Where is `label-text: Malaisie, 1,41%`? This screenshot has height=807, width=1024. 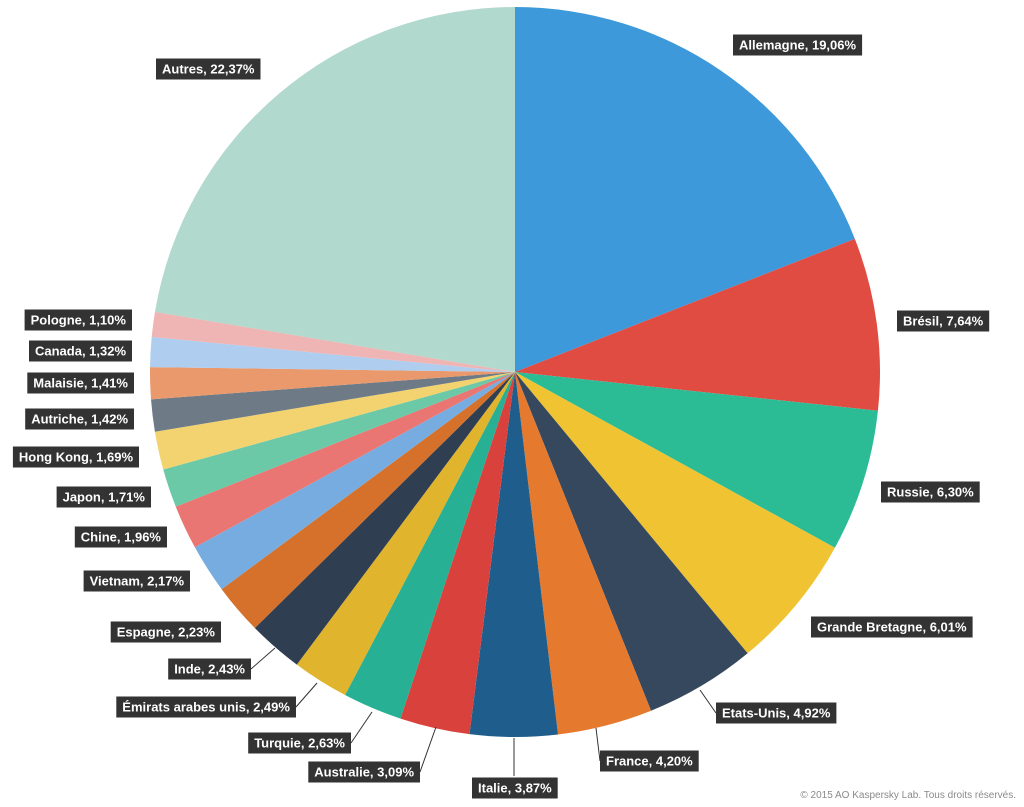
label-text: Malaisie, 1,41% is located at coordinates (80, 383).